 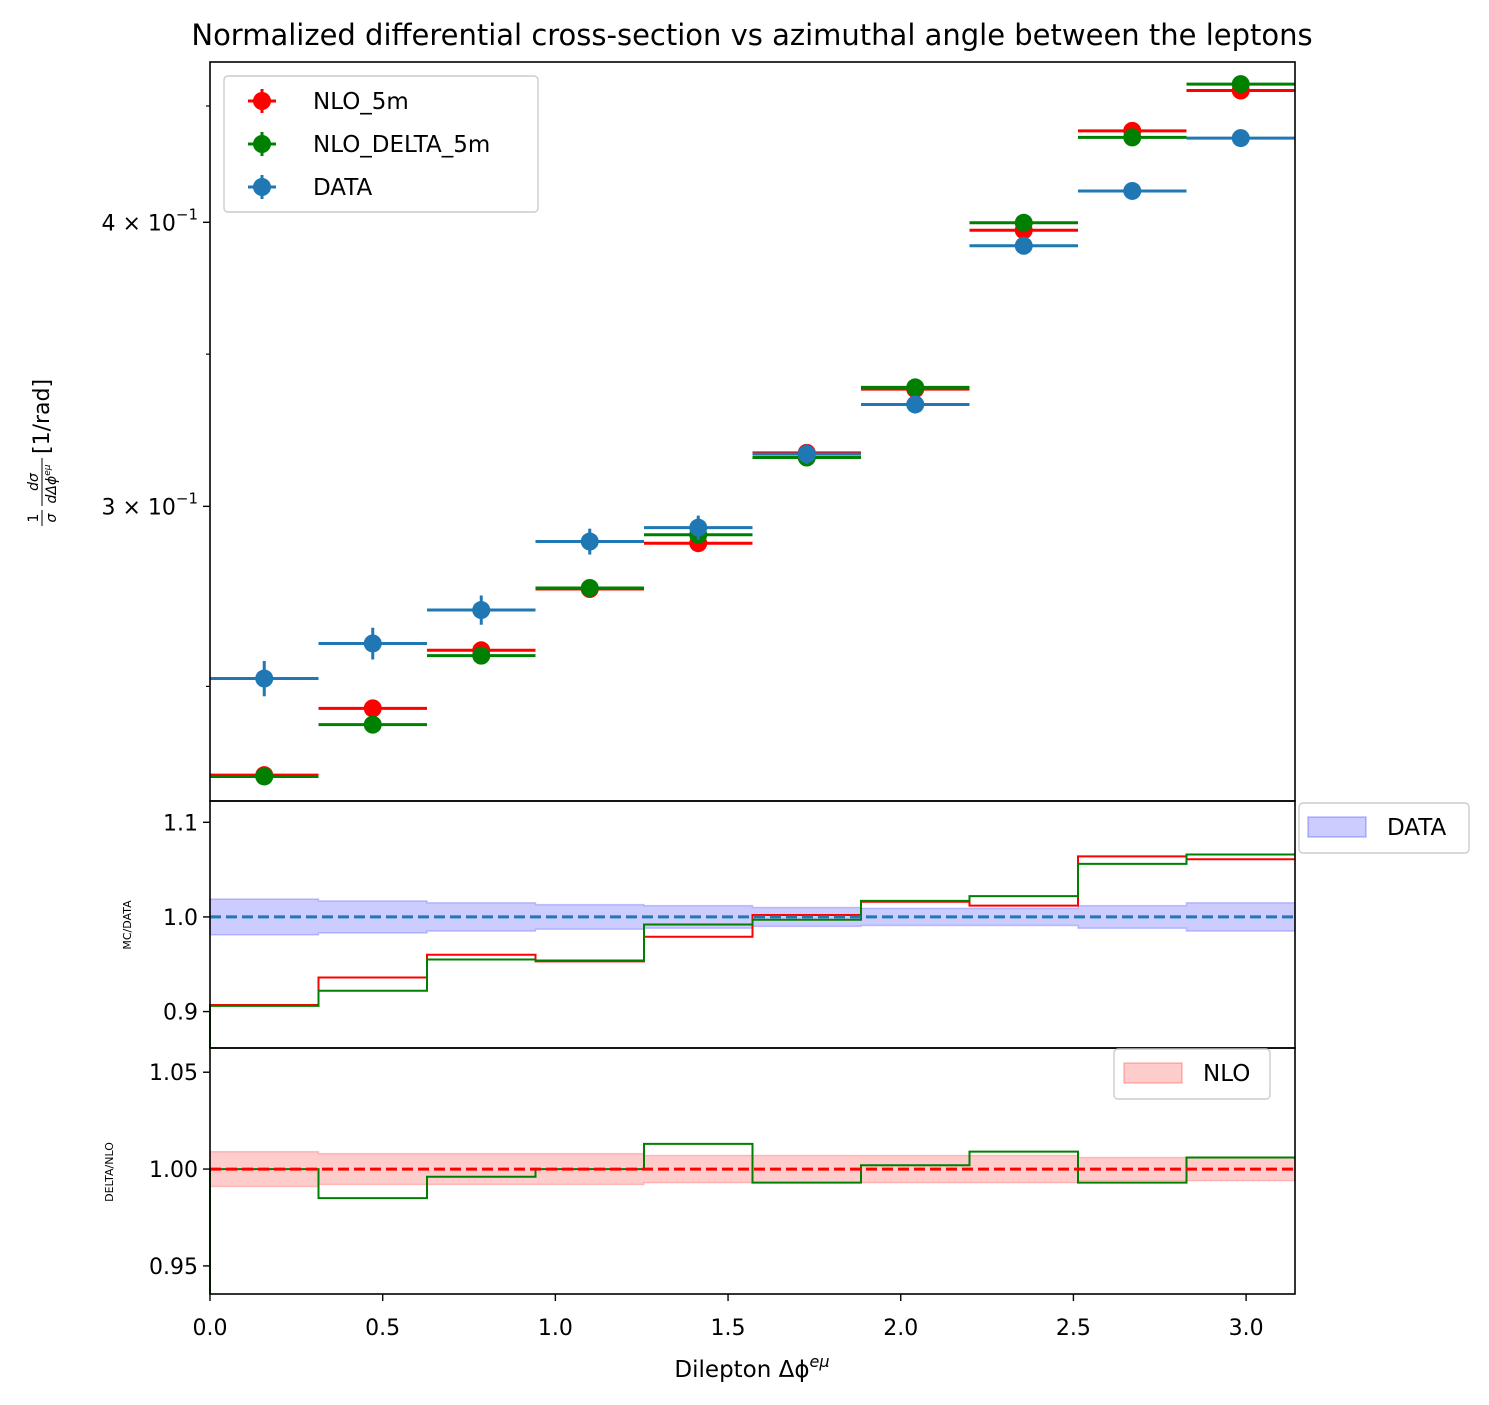 I want to click on y-tick-label: 0.9, so click(x=180, y=1013).